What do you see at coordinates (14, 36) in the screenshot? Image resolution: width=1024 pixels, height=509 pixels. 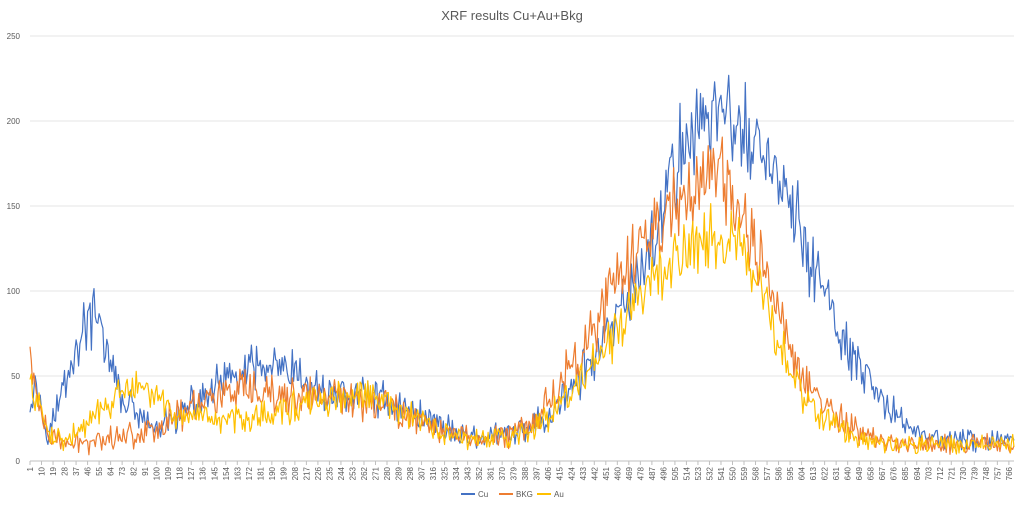 I see `y-tick-label: 250` at bounding box center [14, 36].